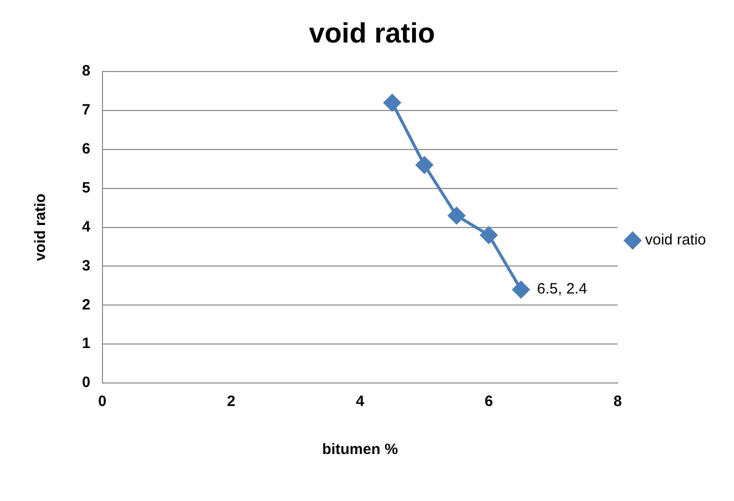 The image size is (734, 501). I want to click on y-tick-label: 6, so click(86, 149).